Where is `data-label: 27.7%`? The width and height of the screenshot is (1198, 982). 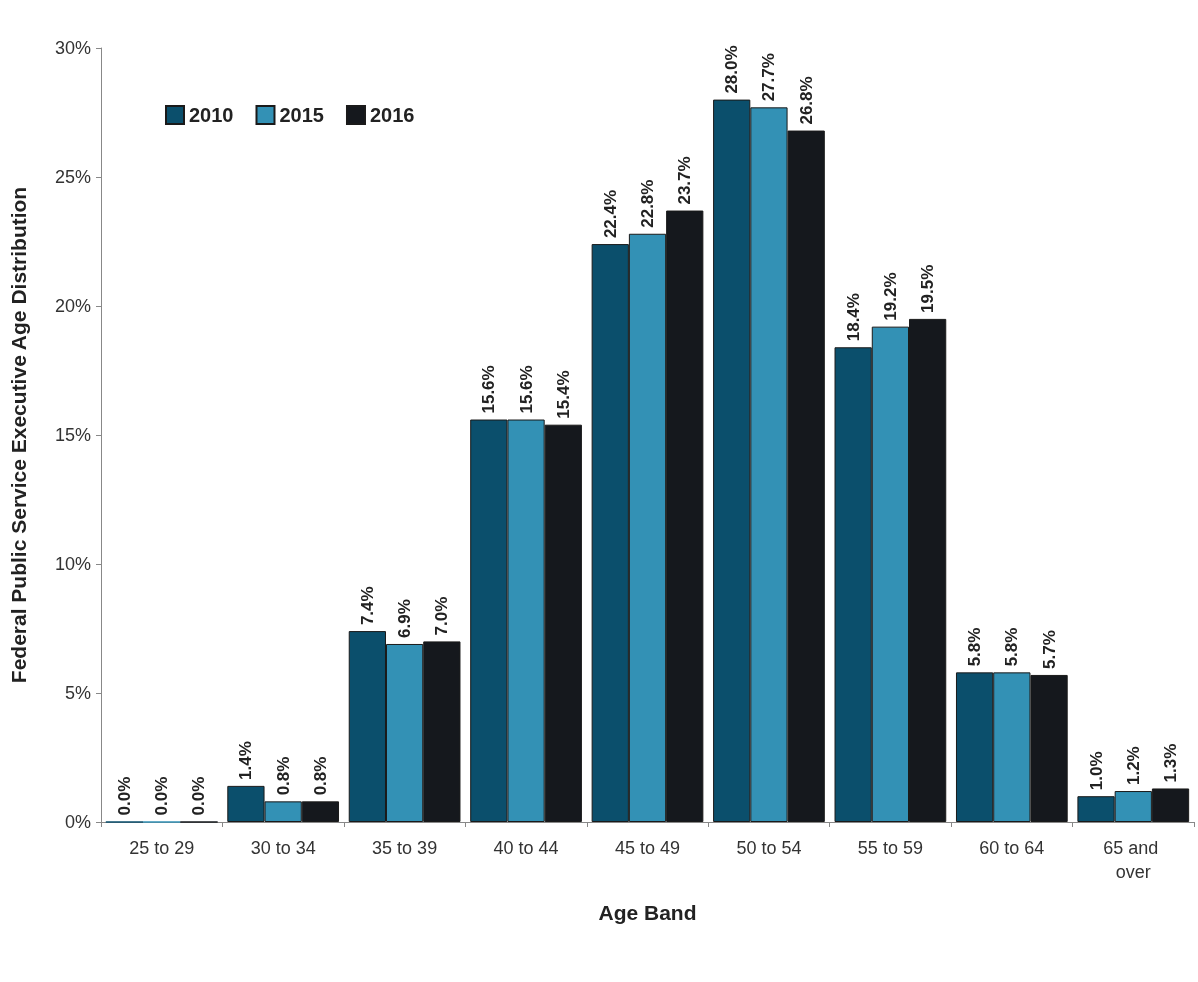
data-label: 27.7% is located at coordinates (769, 77).